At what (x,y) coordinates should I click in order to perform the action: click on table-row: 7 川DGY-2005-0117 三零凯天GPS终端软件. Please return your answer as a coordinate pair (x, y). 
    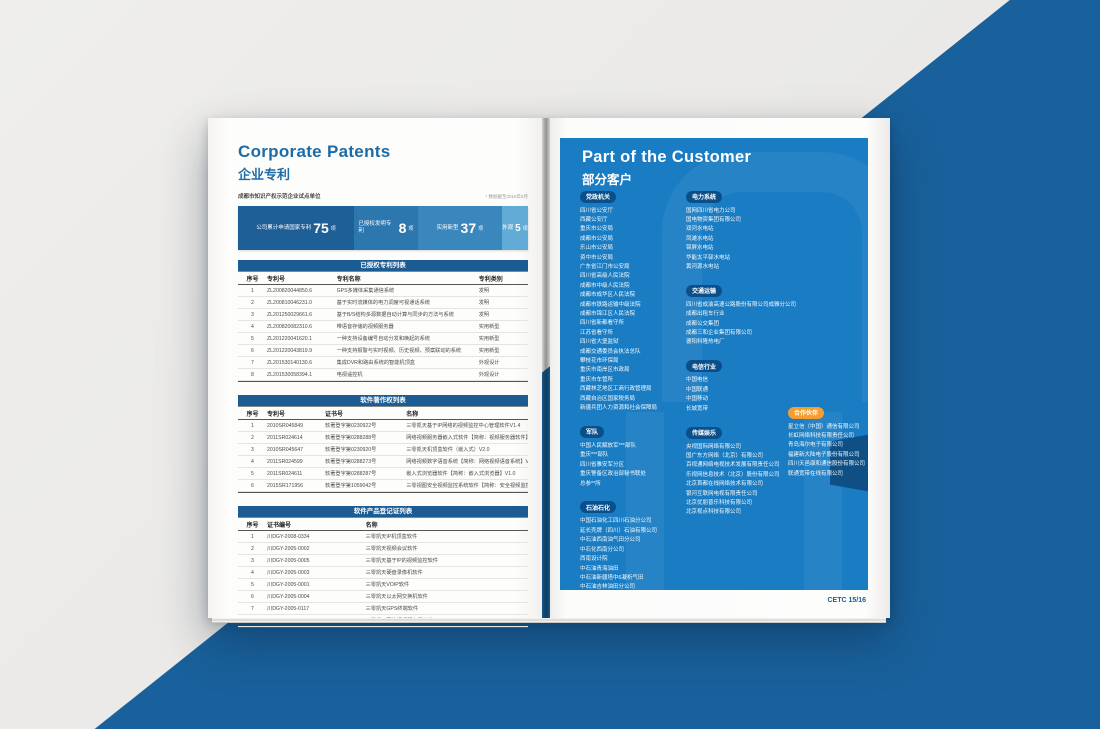
    Looking at the image, I should click on (383, 609).